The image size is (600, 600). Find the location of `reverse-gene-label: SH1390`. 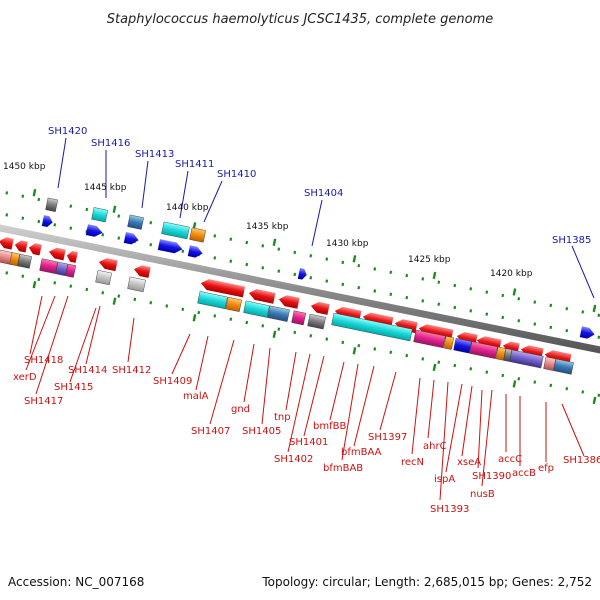

reverse-gene-label: SH1390 is located at coordinates (491, 476).